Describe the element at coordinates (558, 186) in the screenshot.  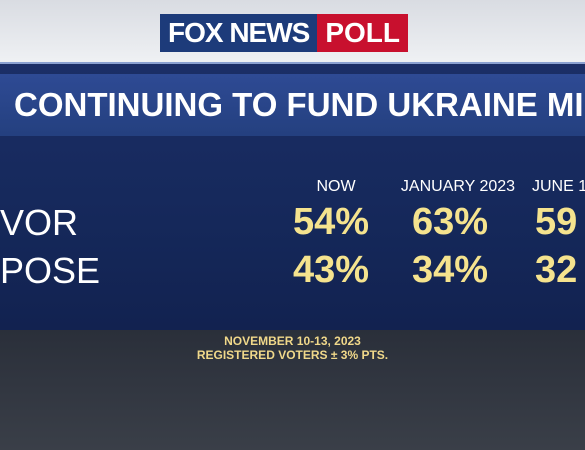
I see `column-header: JUNE 1` at that location.